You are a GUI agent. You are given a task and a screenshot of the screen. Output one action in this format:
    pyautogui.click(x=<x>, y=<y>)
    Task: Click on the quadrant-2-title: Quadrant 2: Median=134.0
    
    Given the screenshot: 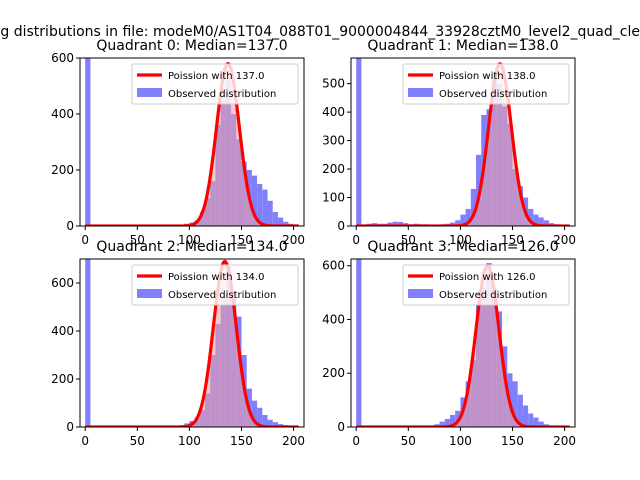 What is the action you would take?
    pyautogui.click(x=191, y=247)
    